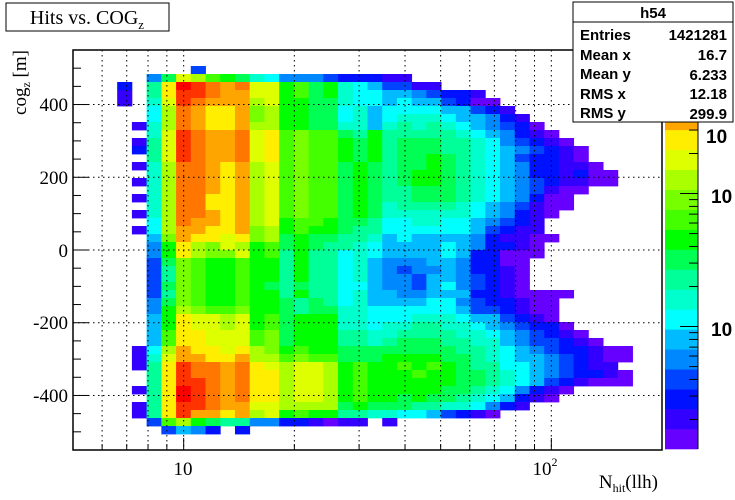 Image resolution: width=735 pixels, height=500 pixels. I want to click on title-box: Hits vs. COGz, so click(87, 17).